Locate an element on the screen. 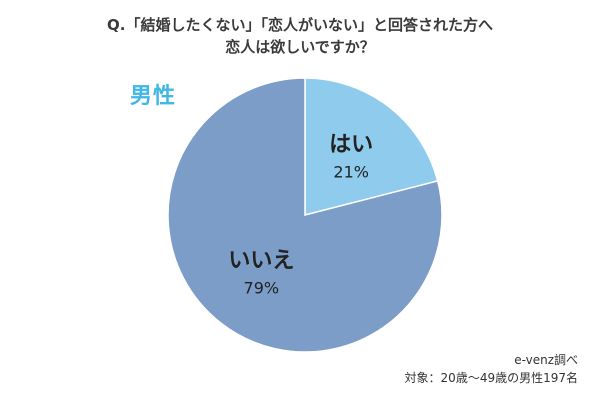 The height and width of the screenshot is (400, 600). slice-label-no: いいえ is located at coordinates (261, 260).